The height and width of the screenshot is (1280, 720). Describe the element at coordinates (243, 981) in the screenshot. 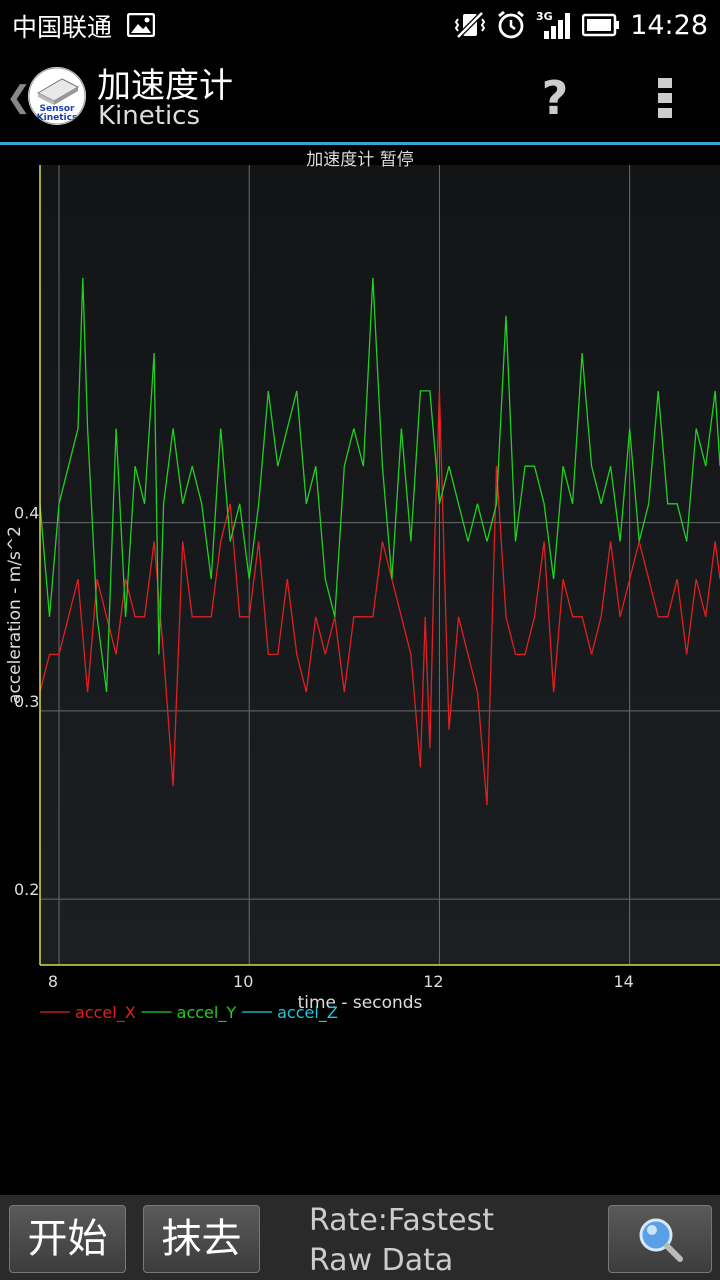

I see `x-tick-label: 10` at that location.